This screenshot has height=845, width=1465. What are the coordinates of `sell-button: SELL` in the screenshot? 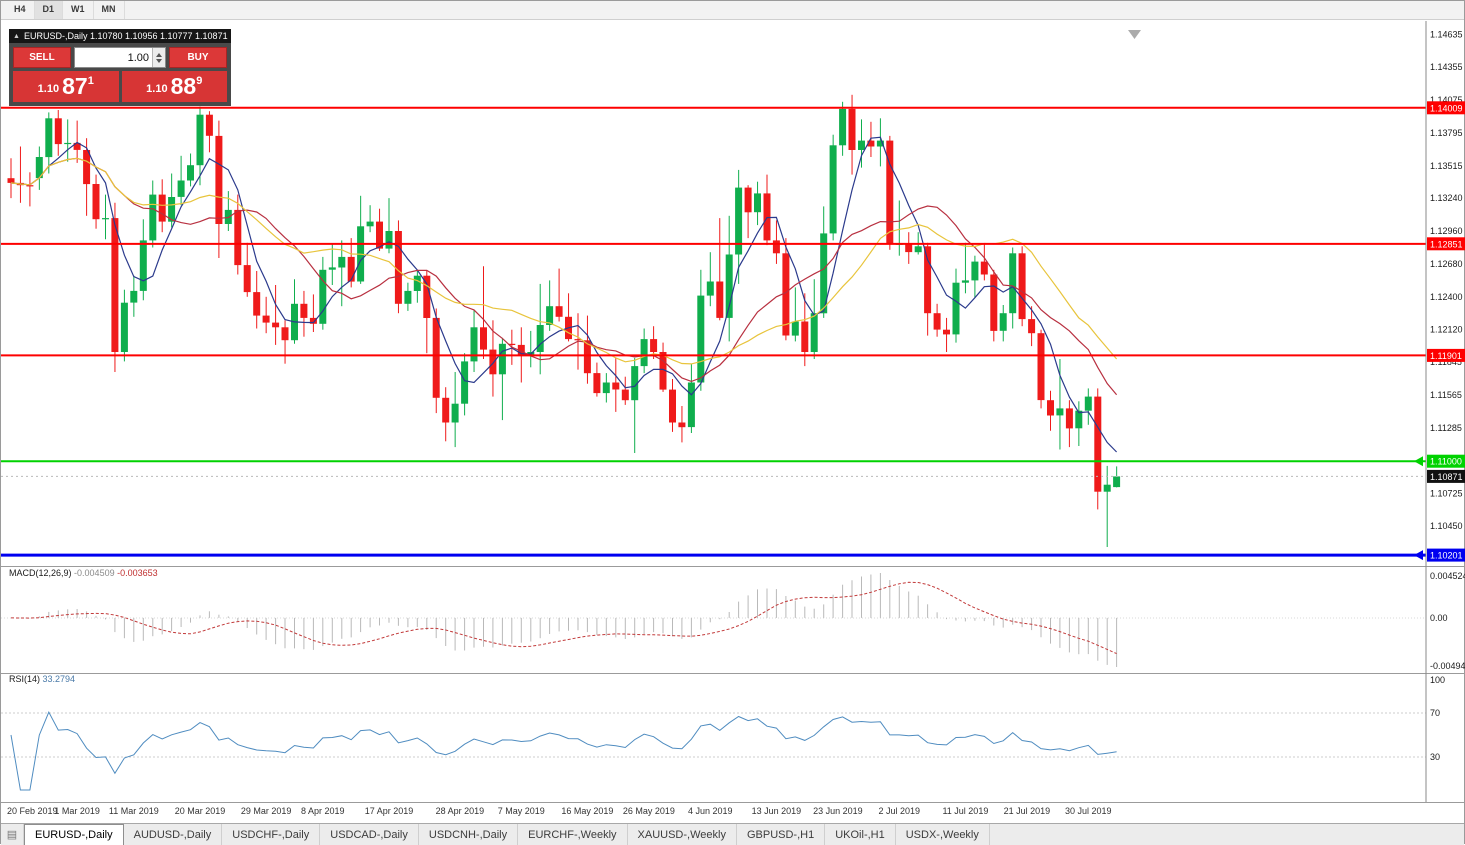 It's located at (42, 57).